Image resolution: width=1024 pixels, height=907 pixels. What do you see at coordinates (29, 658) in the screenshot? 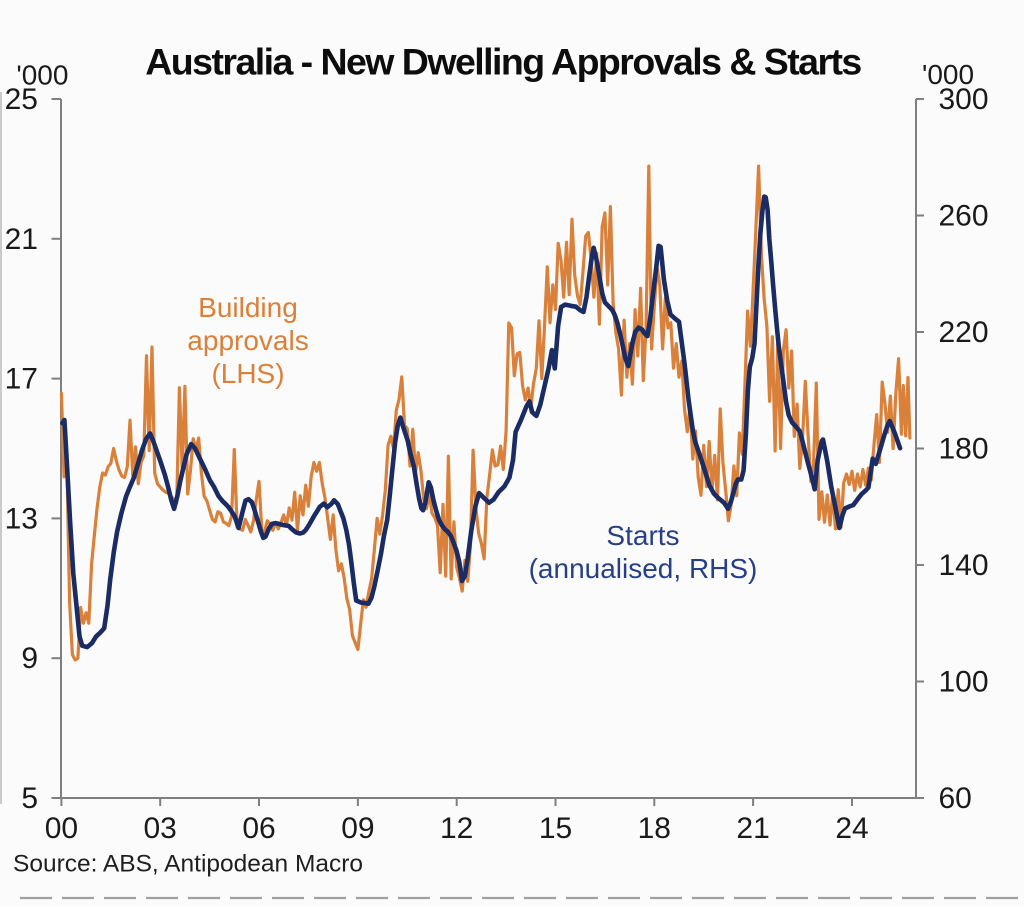
I see `svg-text: 9` at bounding box center [29, 658].